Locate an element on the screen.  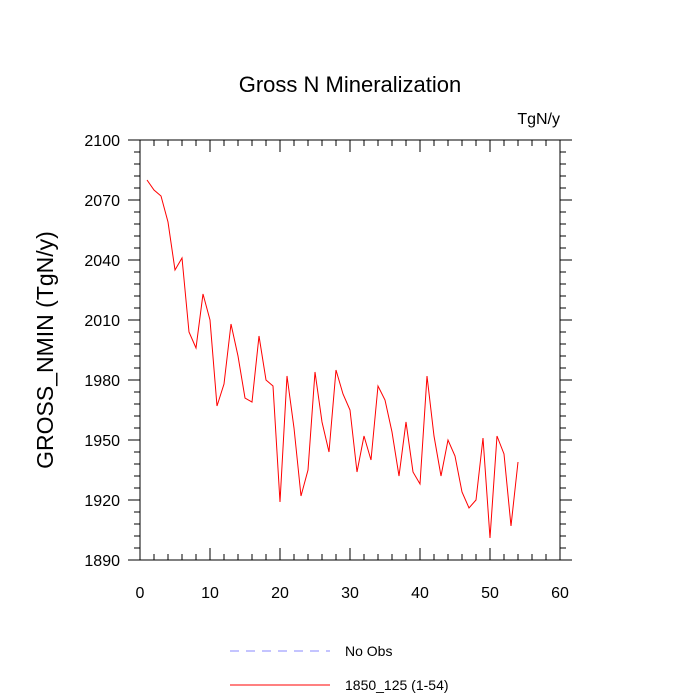
units-label: TgN/y is located at coordinates (538, 119).